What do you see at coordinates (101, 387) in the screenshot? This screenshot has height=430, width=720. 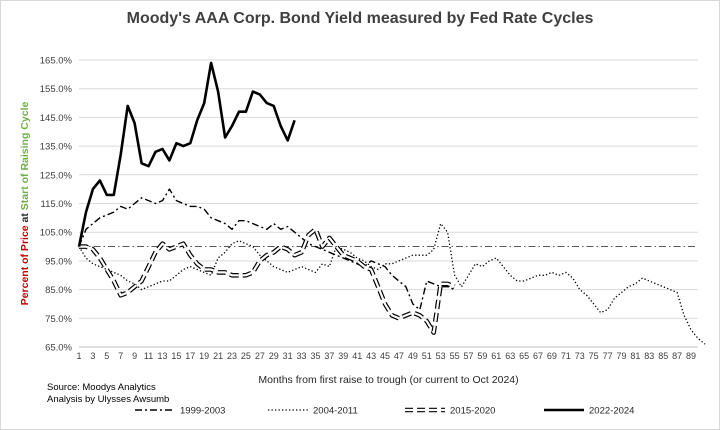 I see `source-note: Source: Moodys Analytics` at bounding box center [101, 387].